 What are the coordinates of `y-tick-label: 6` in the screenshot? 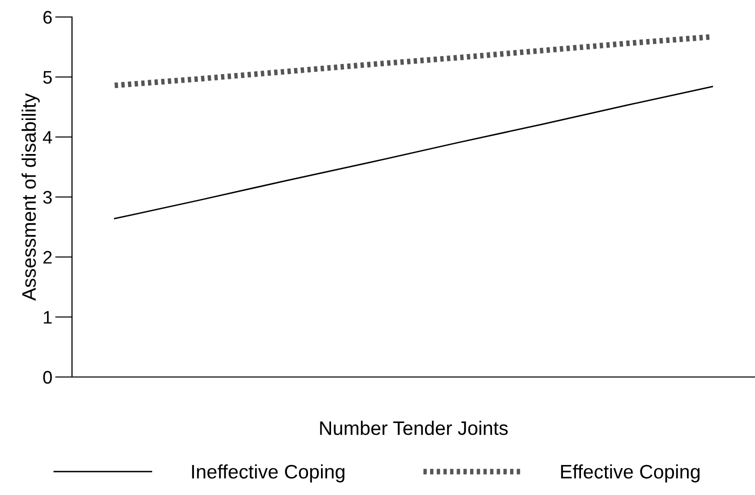 It's located at (47, 17).